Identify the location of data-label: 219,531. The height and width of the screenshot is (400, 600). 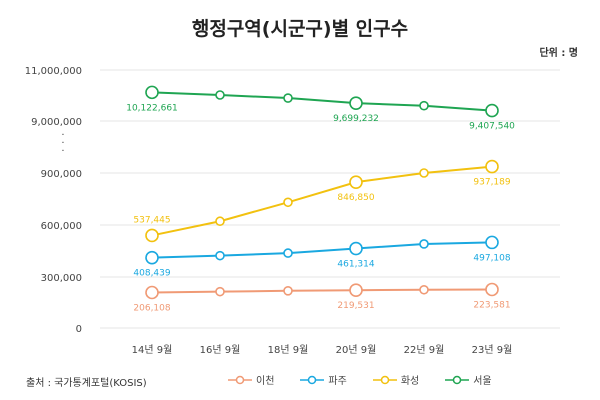
(355, 306).